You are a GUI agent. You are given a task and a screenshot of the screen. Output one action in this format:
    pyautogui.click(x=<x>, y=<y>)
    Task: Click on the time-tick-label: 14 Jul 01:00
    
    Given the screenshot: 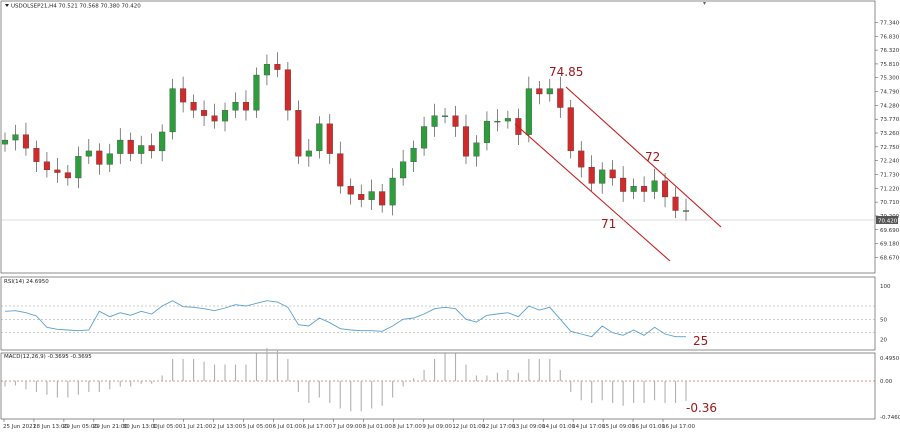 What is the action you would take?
    pyautogui.click(x=558, y=427)
    